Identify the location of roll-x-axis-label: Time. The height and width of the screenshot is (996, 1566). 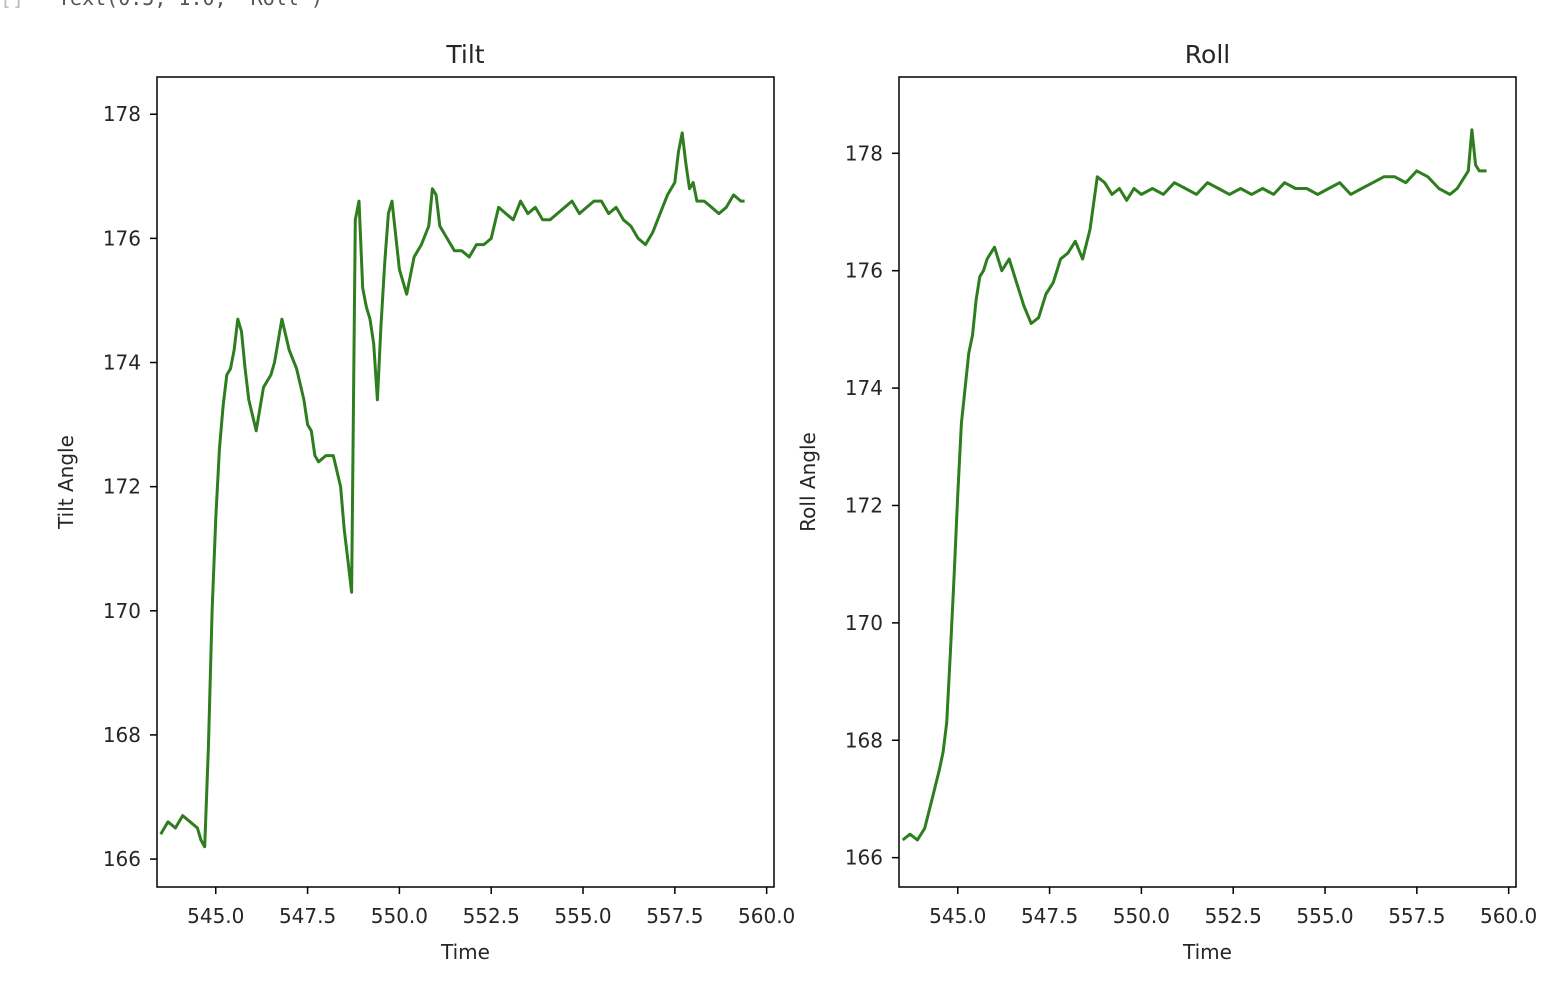
(1207, 952).